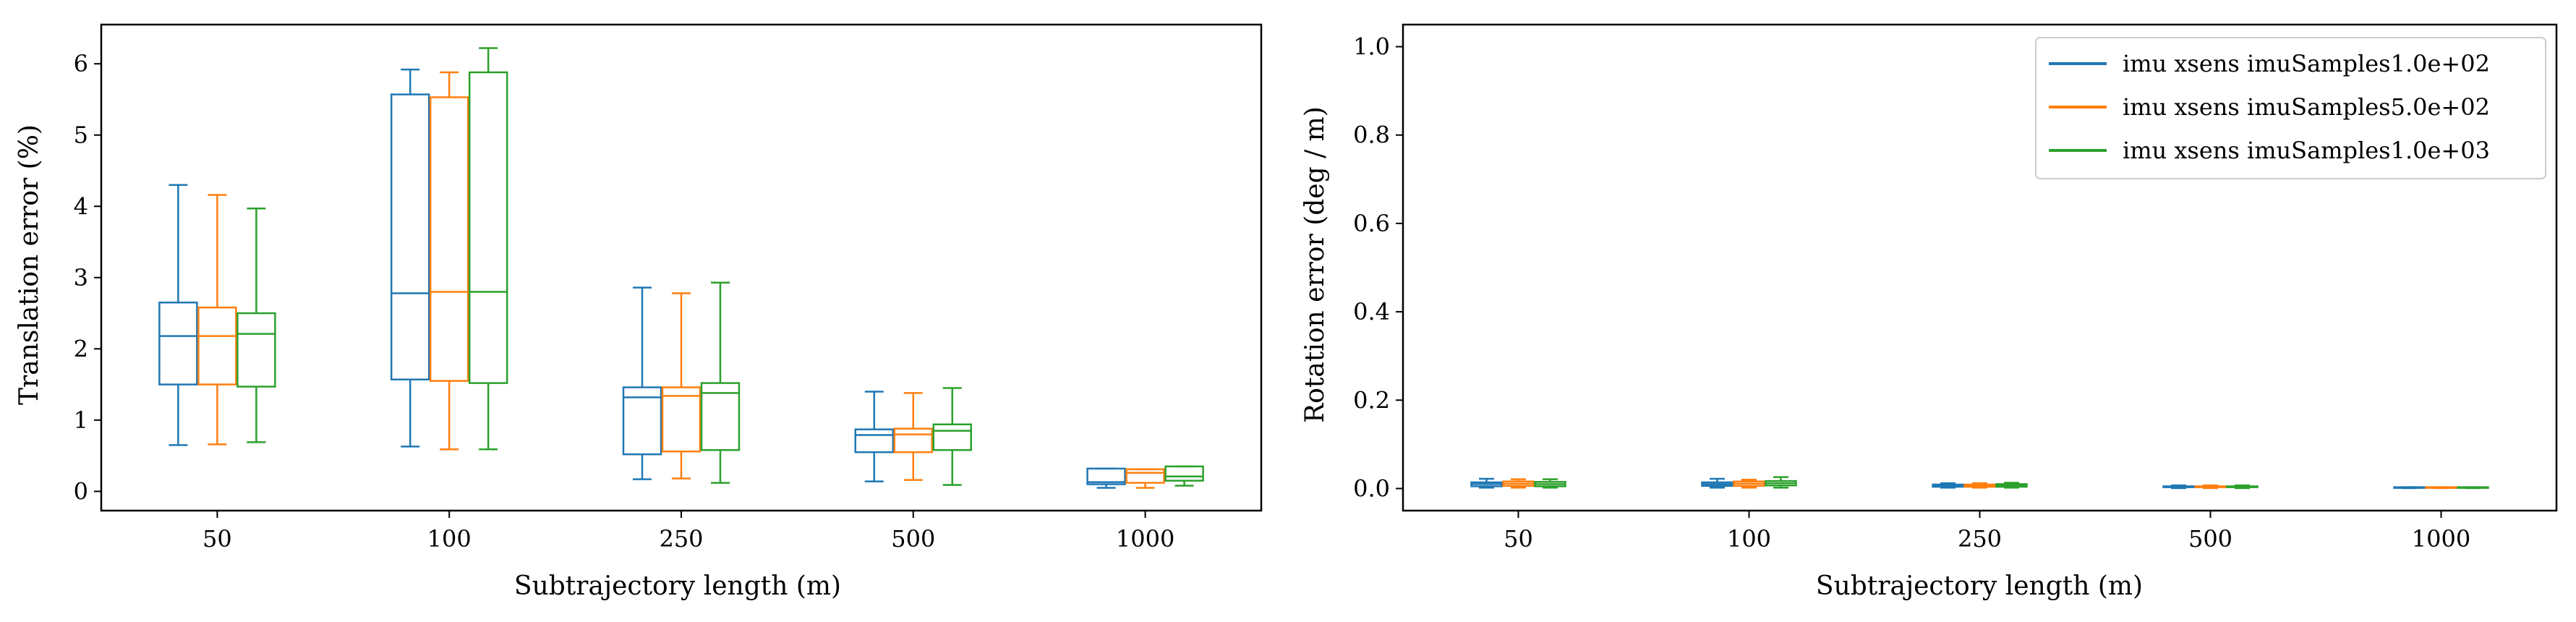 This screenshot has height=622, width=2576. I want to click on y-tick-label: 0.0, so click(1372, 488).